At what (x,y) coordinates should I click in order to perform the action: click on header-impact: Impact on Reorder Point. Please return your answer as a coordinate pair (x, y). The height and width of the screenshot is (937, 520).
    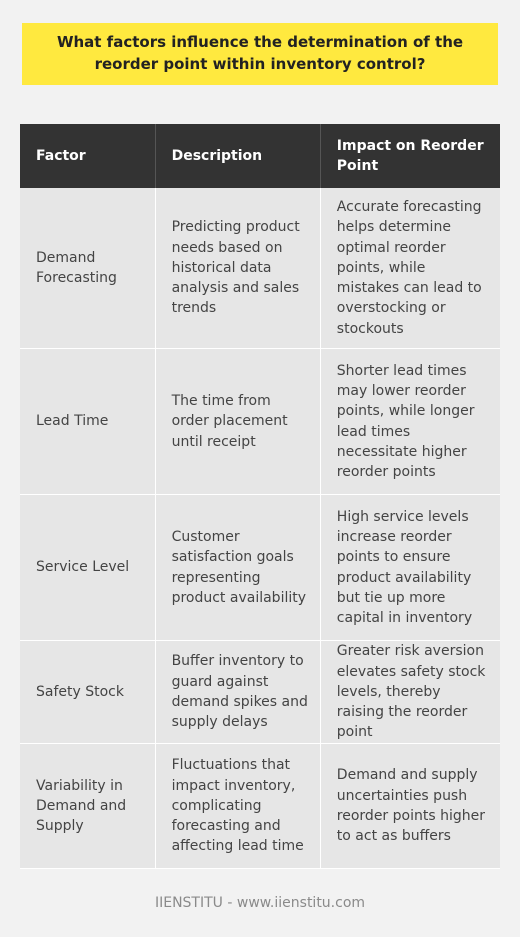
    Looking at the image, I should click on (410, 156).